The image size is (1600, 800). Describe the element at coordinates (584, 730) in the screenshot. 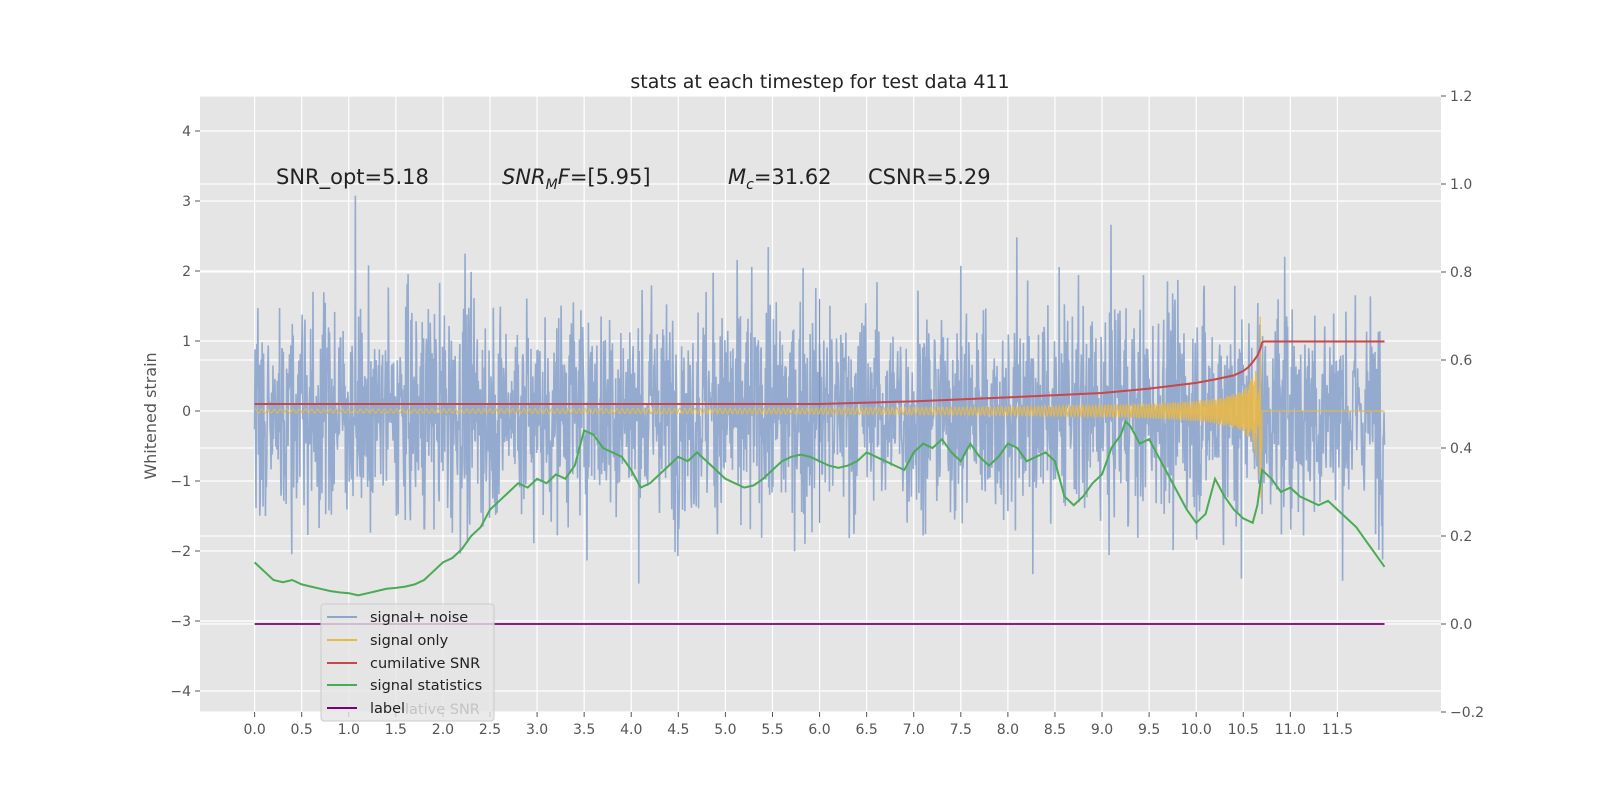

I see `x-tick-label: 3.5` at that location.